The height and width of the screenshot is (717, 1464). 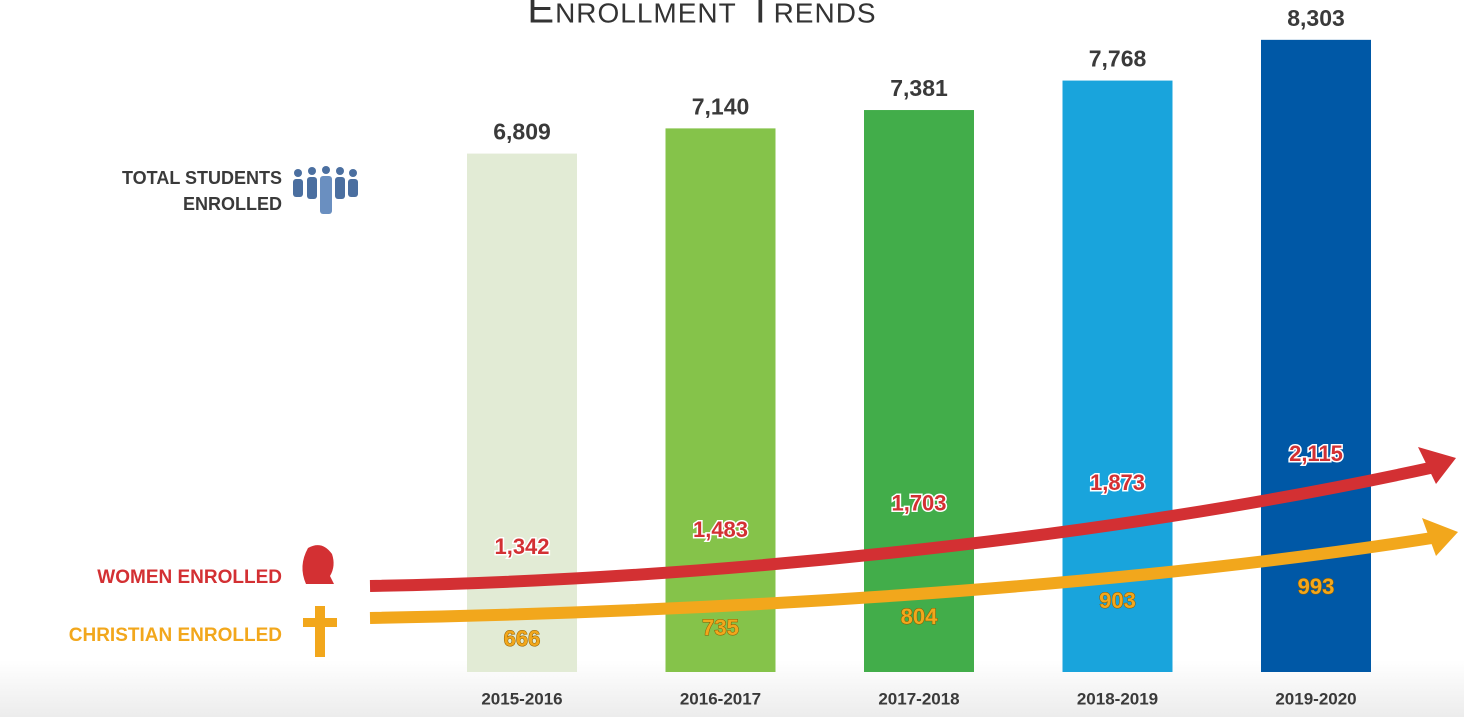 What do you see at coordinates (1316, 586) in the screenshot?
I see `christian-value-label: 993` at bounding box center [1316, 586].